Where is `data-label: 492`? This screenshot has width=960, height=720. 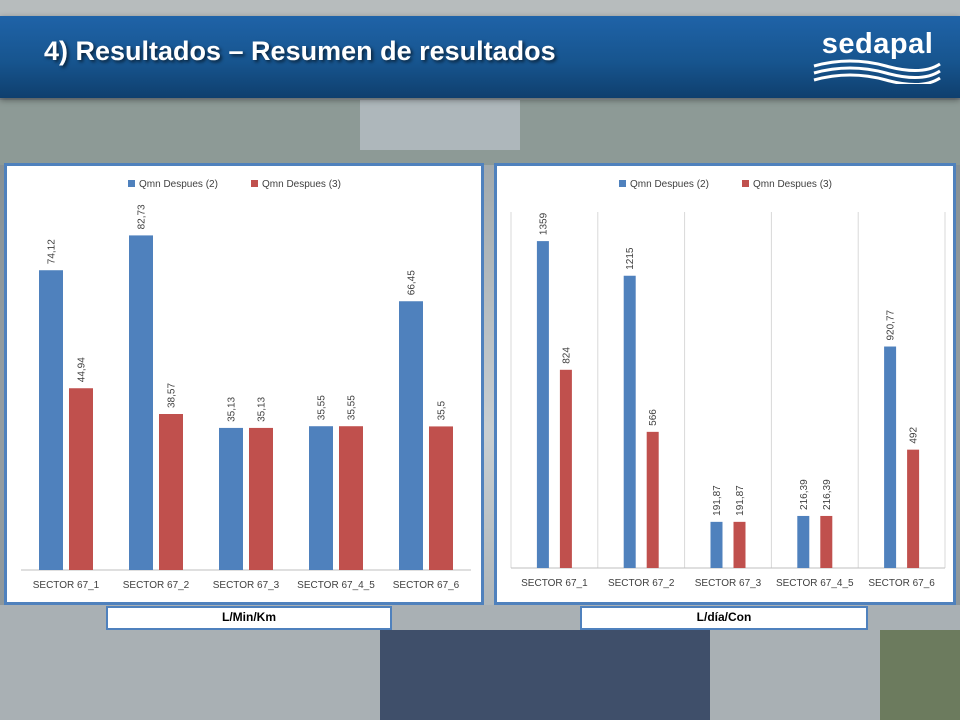
data-label: 492 is located at coordinates (914, 435).